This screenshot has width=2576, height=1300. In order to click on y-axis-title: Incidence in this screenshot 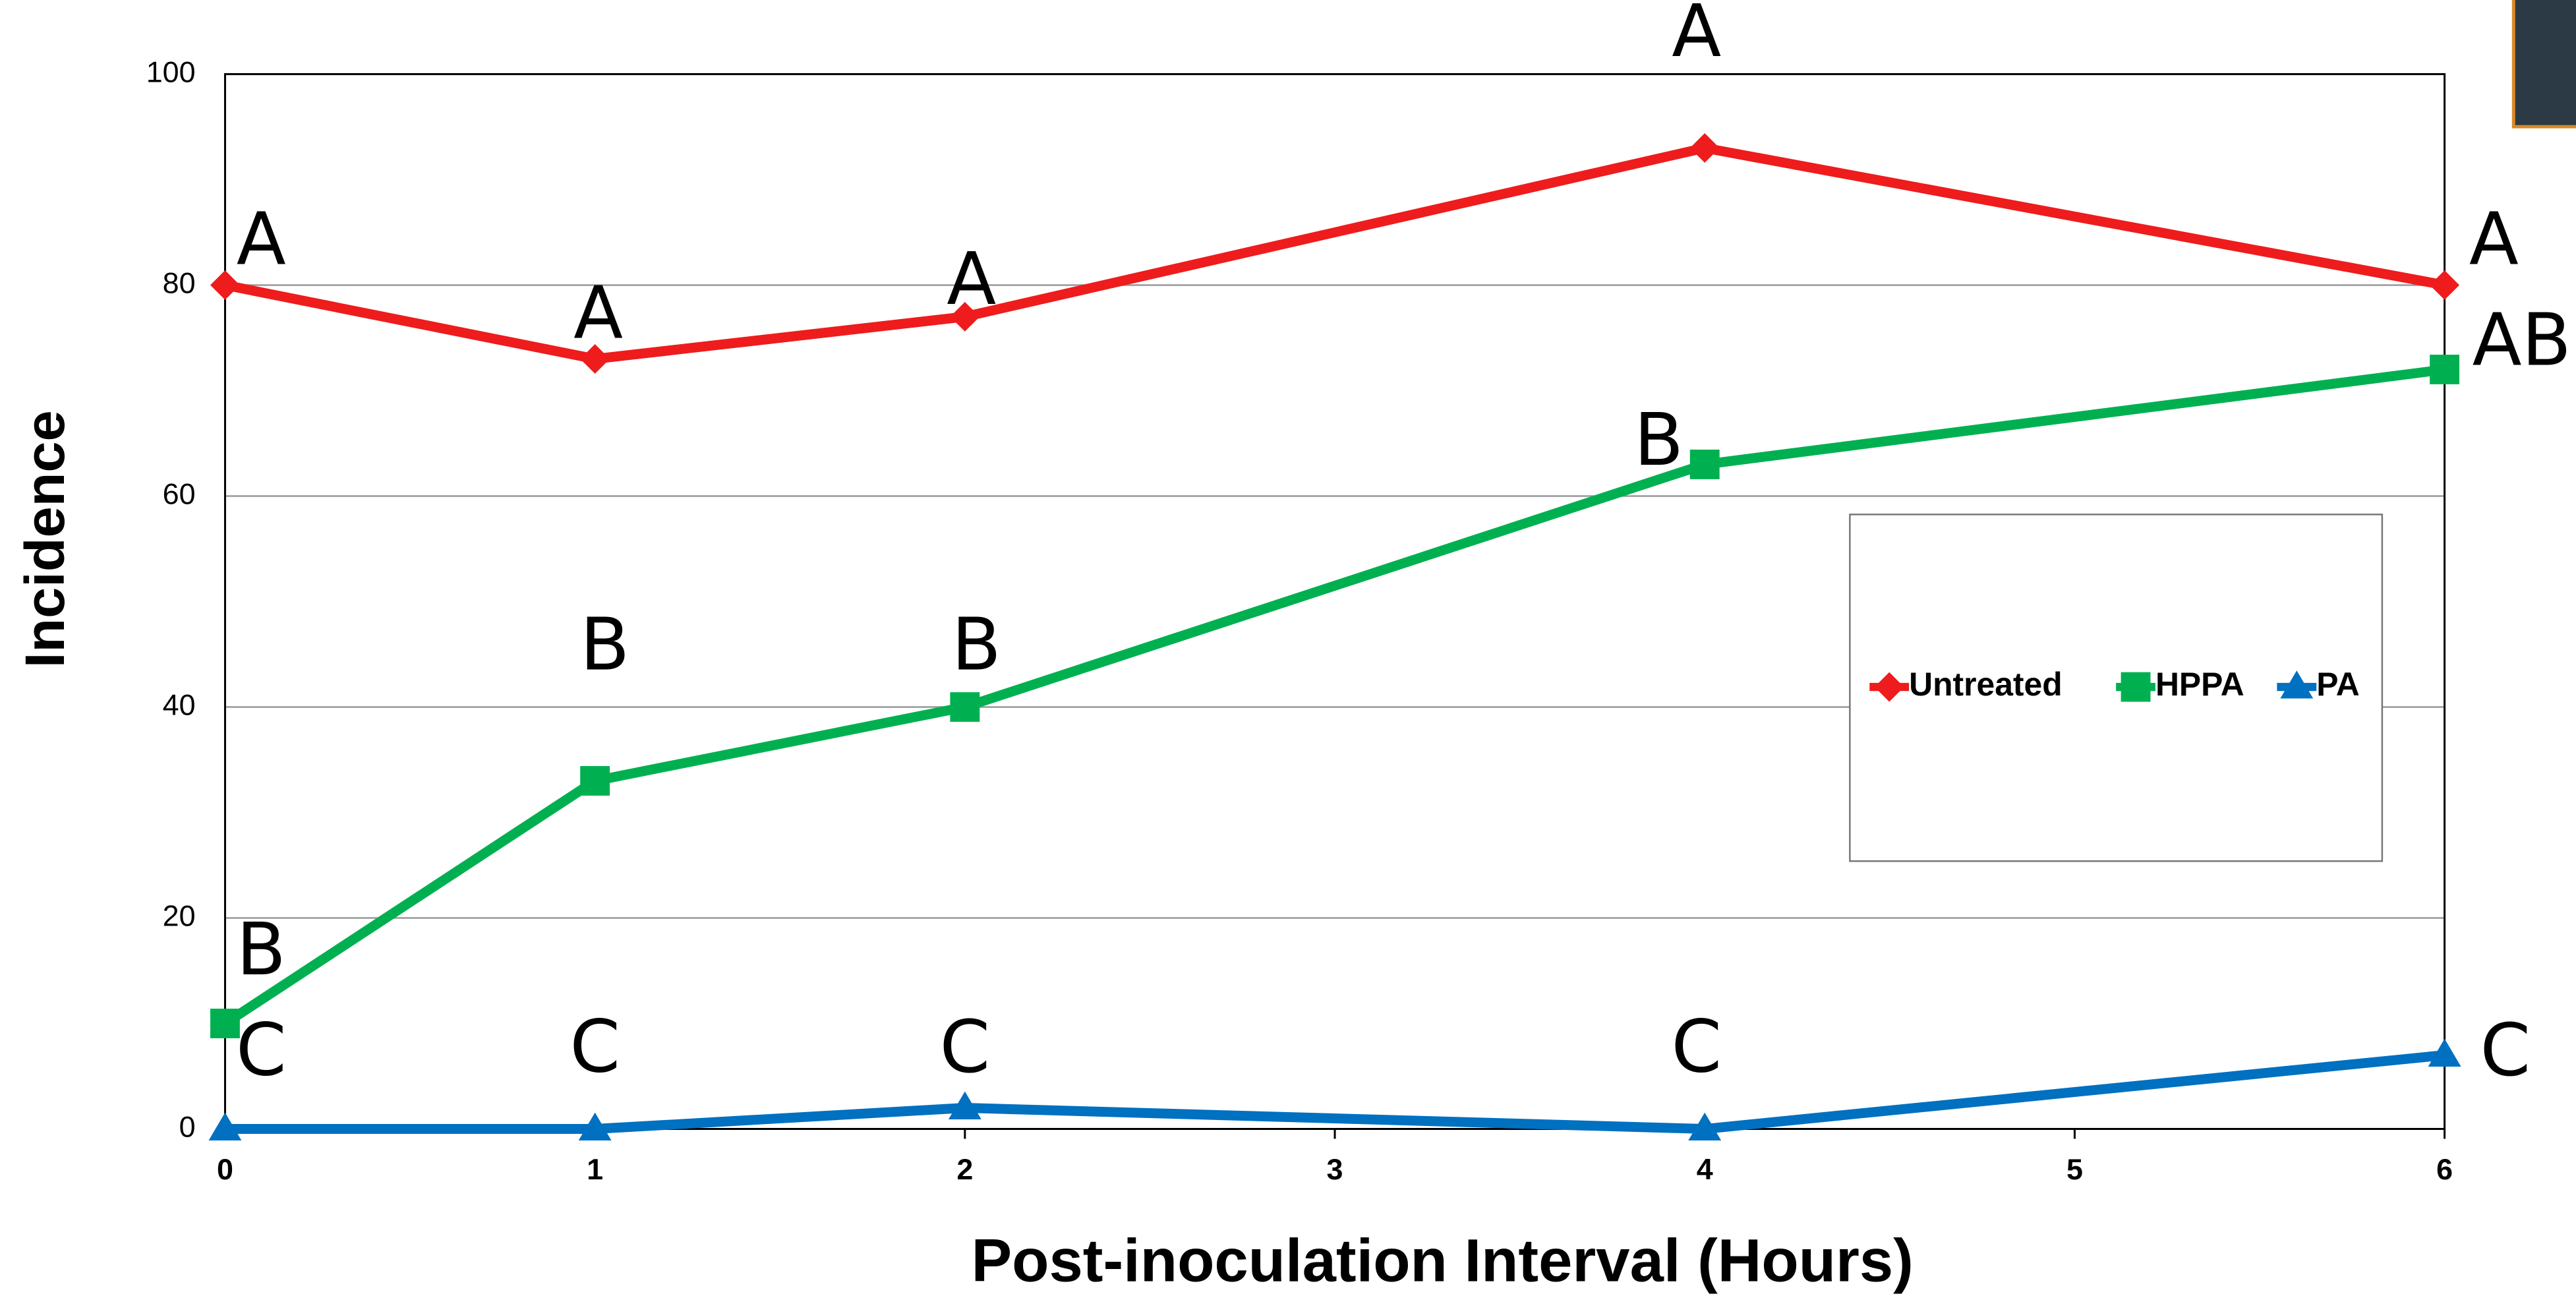, I will do `click(45, 539)`.